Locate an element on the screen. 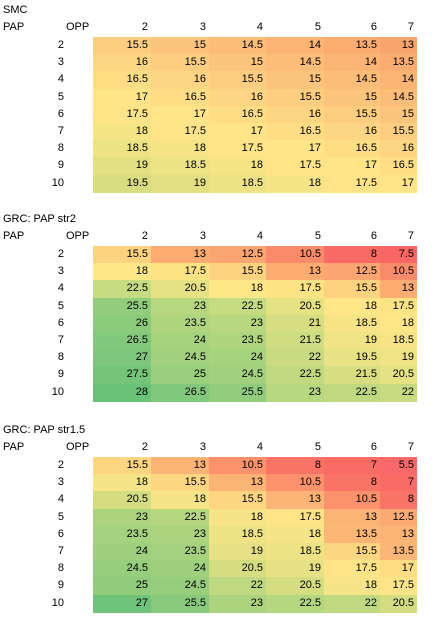 The image size is (443, 618). heatmap-cell: 18.5 is located at coordinates (180, 166).